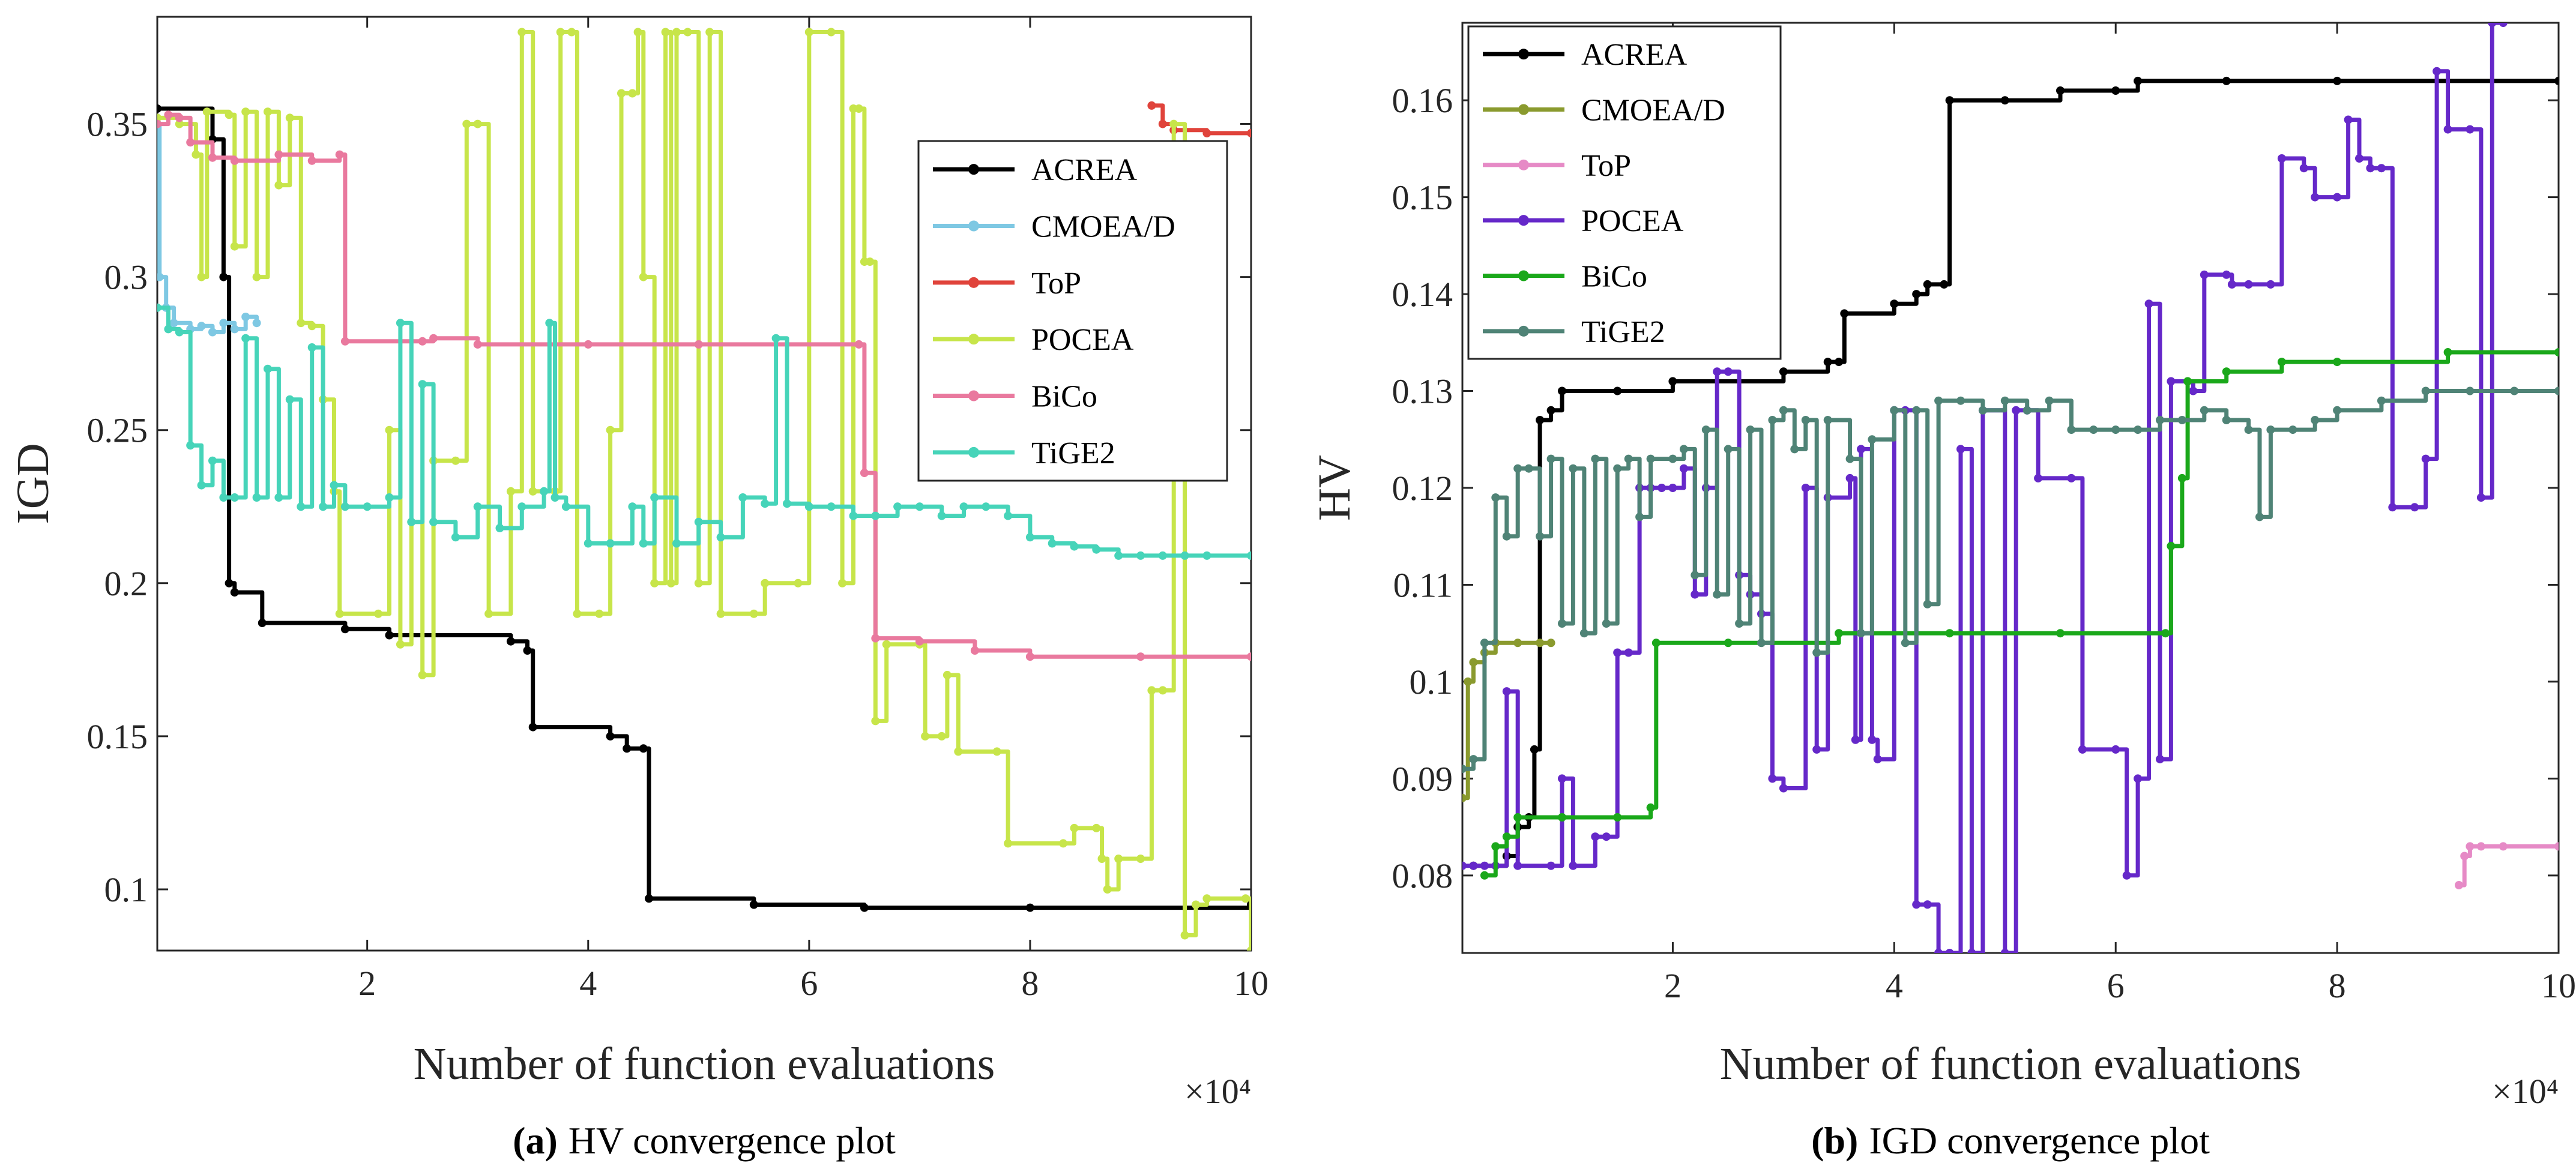  I want to click on legend-marker-bico-a, so click(973, 395).